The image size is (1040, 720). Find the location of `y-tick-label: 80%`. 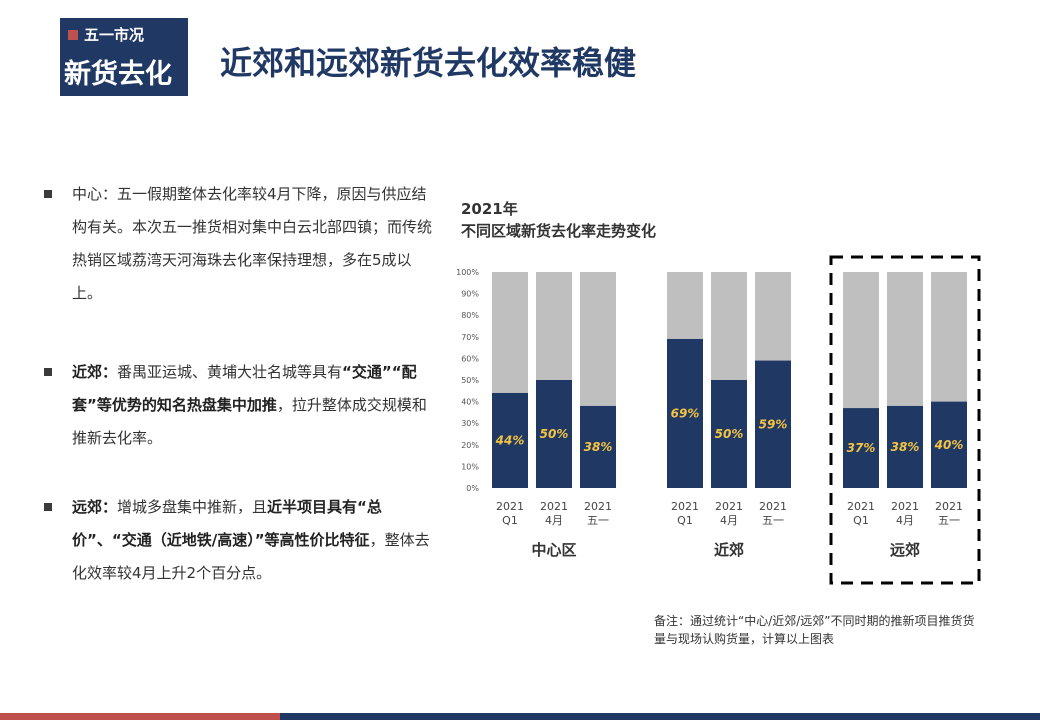

y-tick-label: 80% is located at coordinates (470, 315).